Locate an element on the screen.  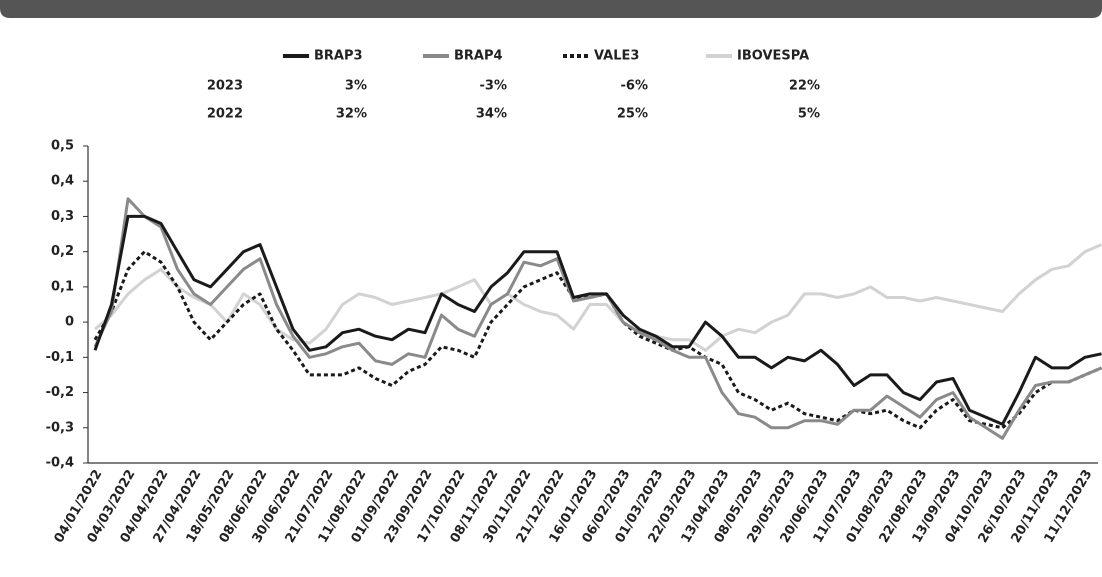
header-bar is located at coordinates (551, 9).